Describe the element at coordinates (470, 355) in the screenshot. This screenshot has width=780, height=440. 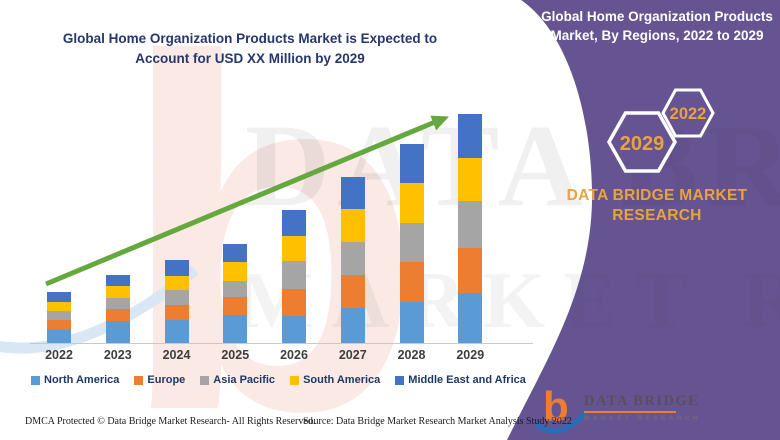
I see `x-axis-label: 2029` at that location.